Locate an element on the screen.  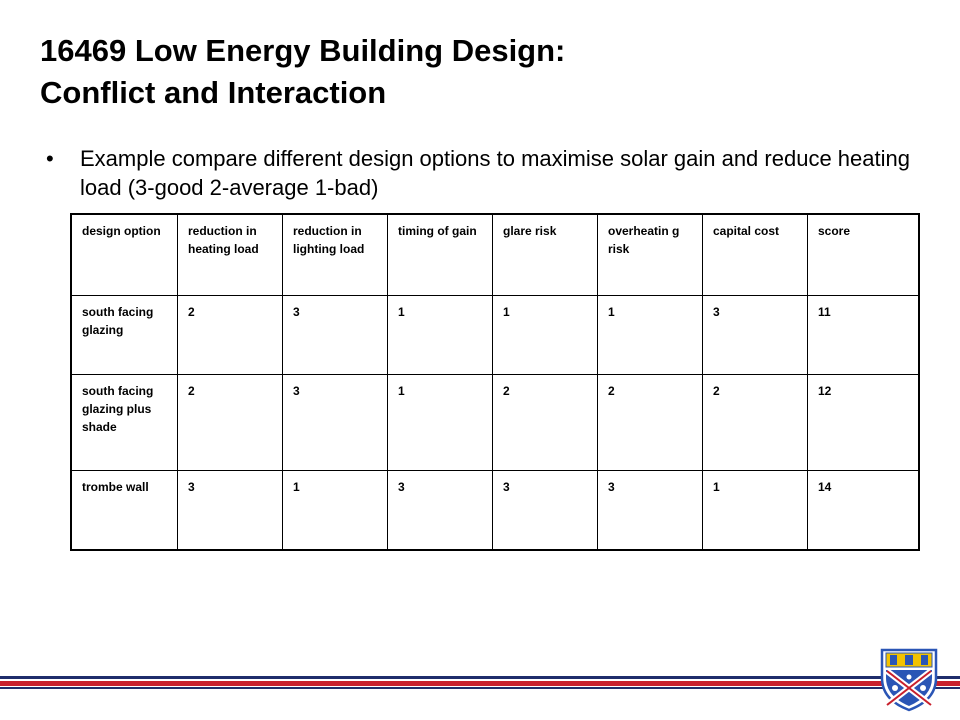
header-cell: score is located at coordinates (863, 254).